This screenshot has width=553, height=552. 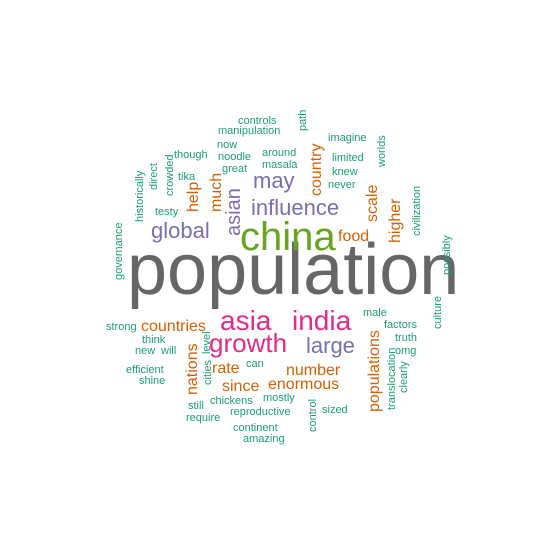 What do you see at coordinates (140, 196) in the screenshot?
I see `word-historically: historically` at bounding box center [140, 196].